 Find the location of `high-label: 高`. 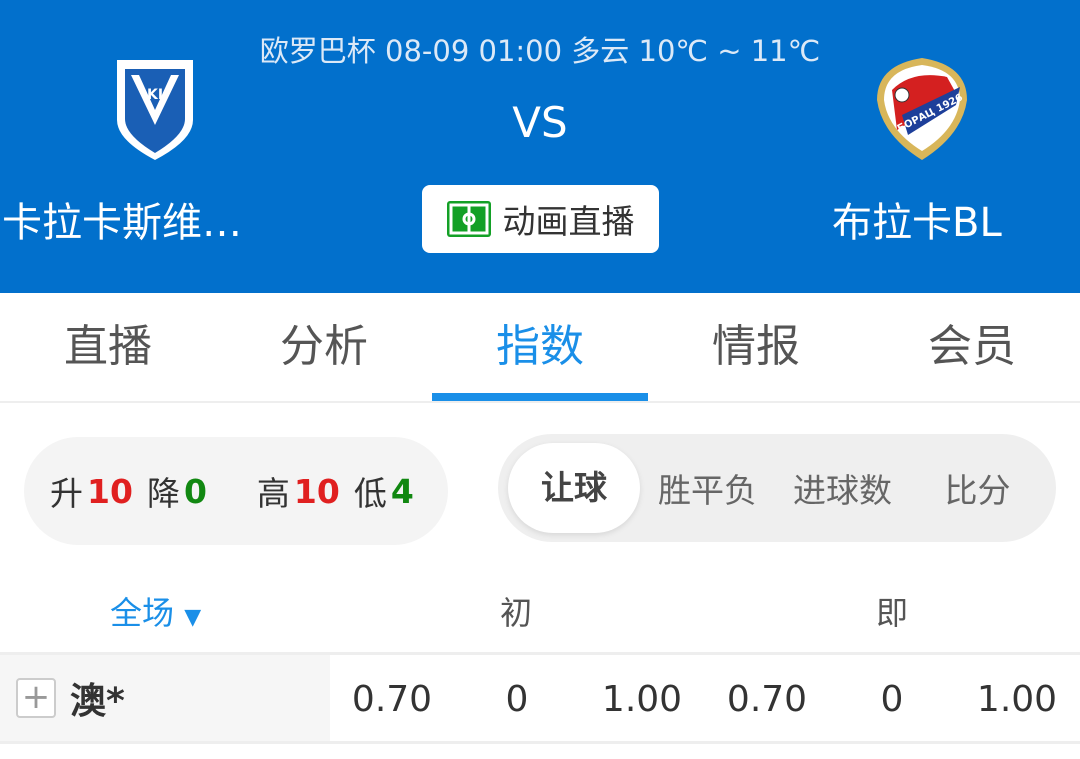

high-label: 高 is located at coordinates (273, 493).